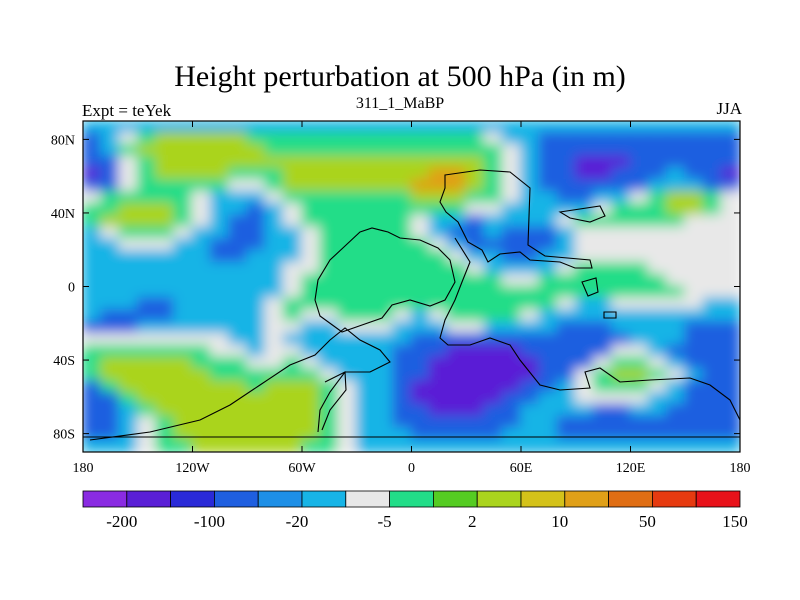 The image size is (800, 600). I want to click on colorbar-label: 2, so click(472, 521).